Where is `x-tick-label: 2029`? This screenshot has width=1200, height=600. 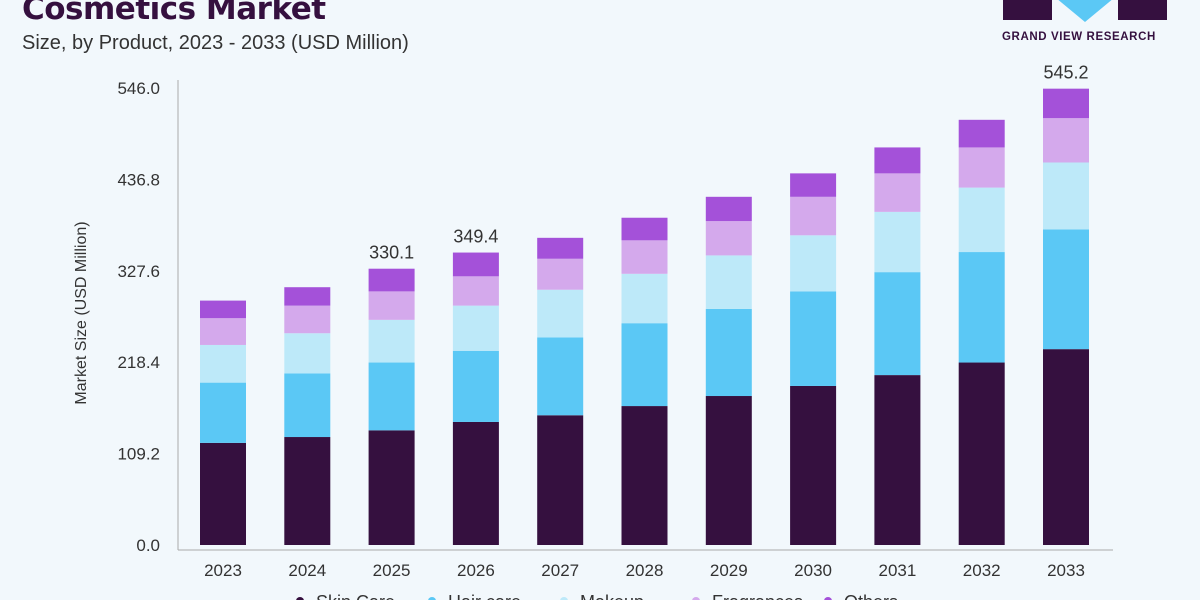
x-tick-label: 2029 is located at coordinates (729, 570).